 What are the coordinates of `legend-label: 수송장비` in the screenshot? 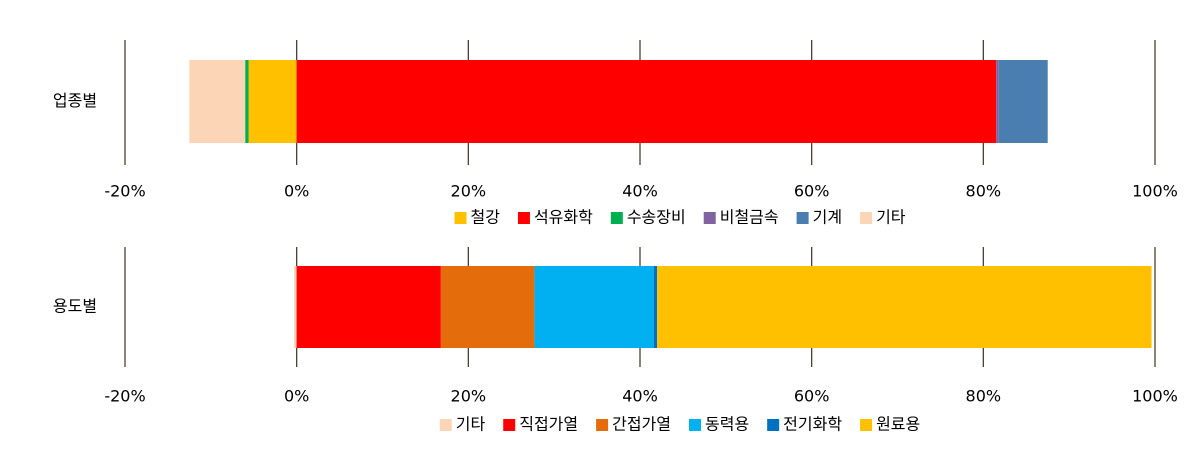 It's located at (656, 217).